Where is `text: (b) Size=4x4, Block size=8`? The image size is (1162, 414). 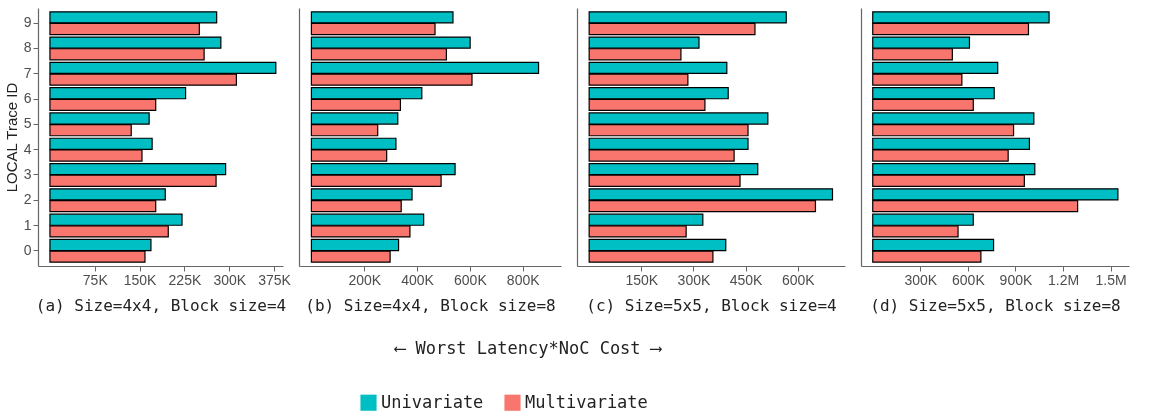
text: (b) Size=4x4, Block size=8 is located at coordinates (430, 305).